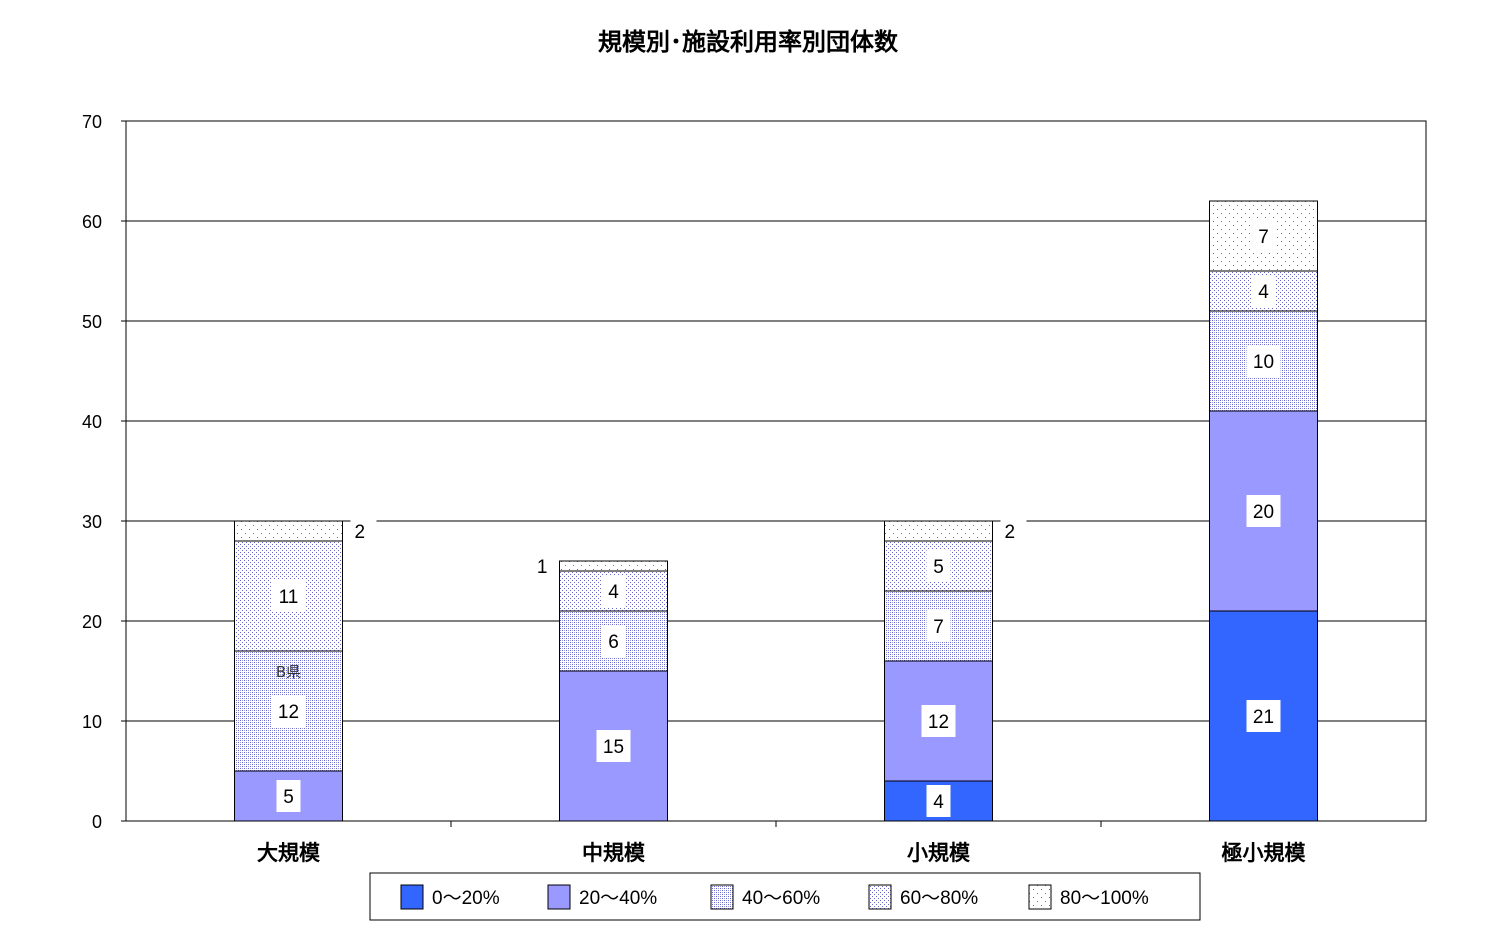  Describe the element at coordinates (92, 522) in the screenshot. I see `y-tick-label: 30` at that location.